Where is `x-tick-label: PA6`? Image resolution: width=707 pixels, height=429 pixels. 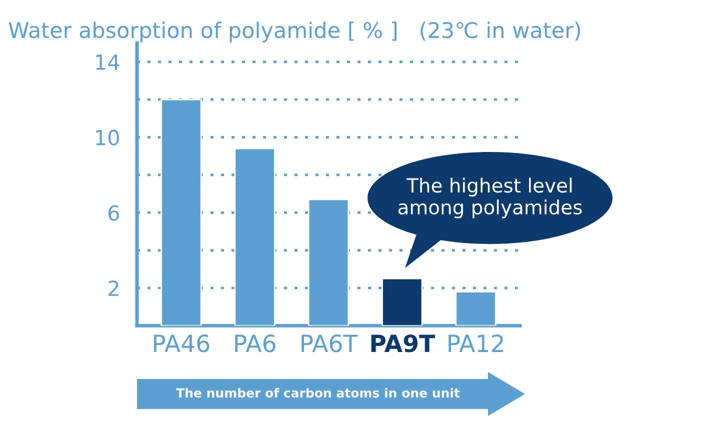 x-tick-label: PA6 is located at coordinates (255, 343).